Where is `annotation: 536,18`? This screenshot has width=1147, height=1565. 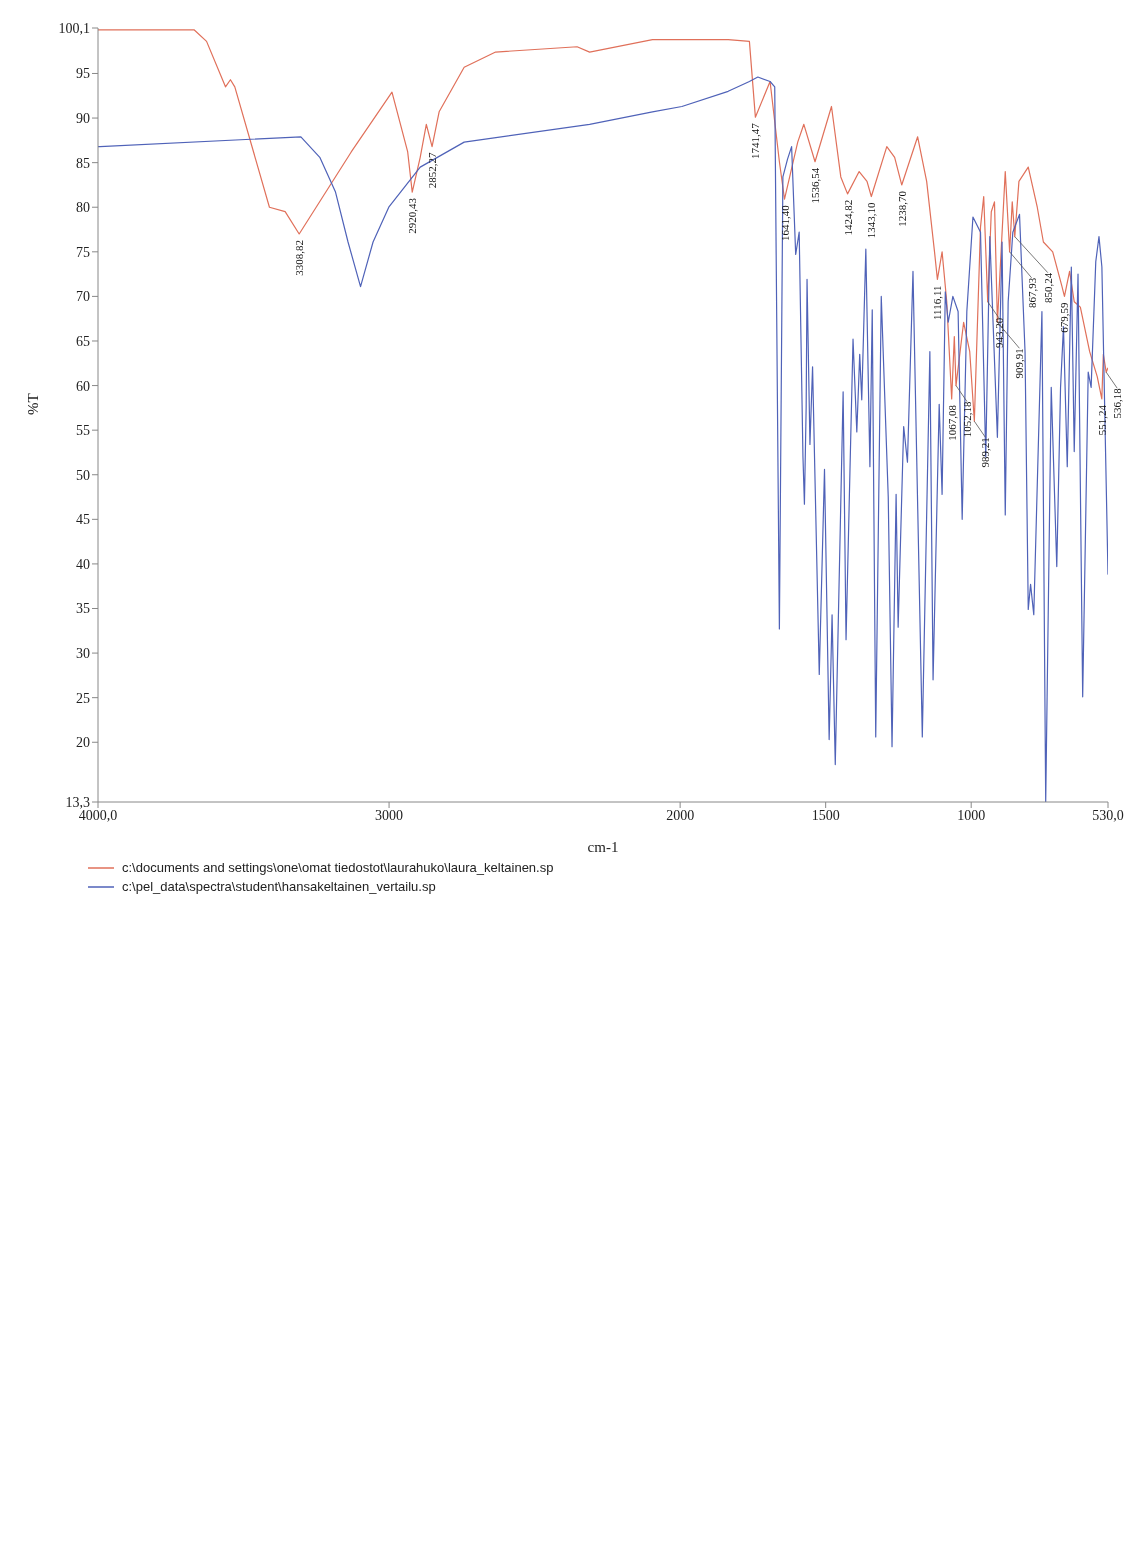
annotation: 536,18 is located at coordinates (1117, 403).